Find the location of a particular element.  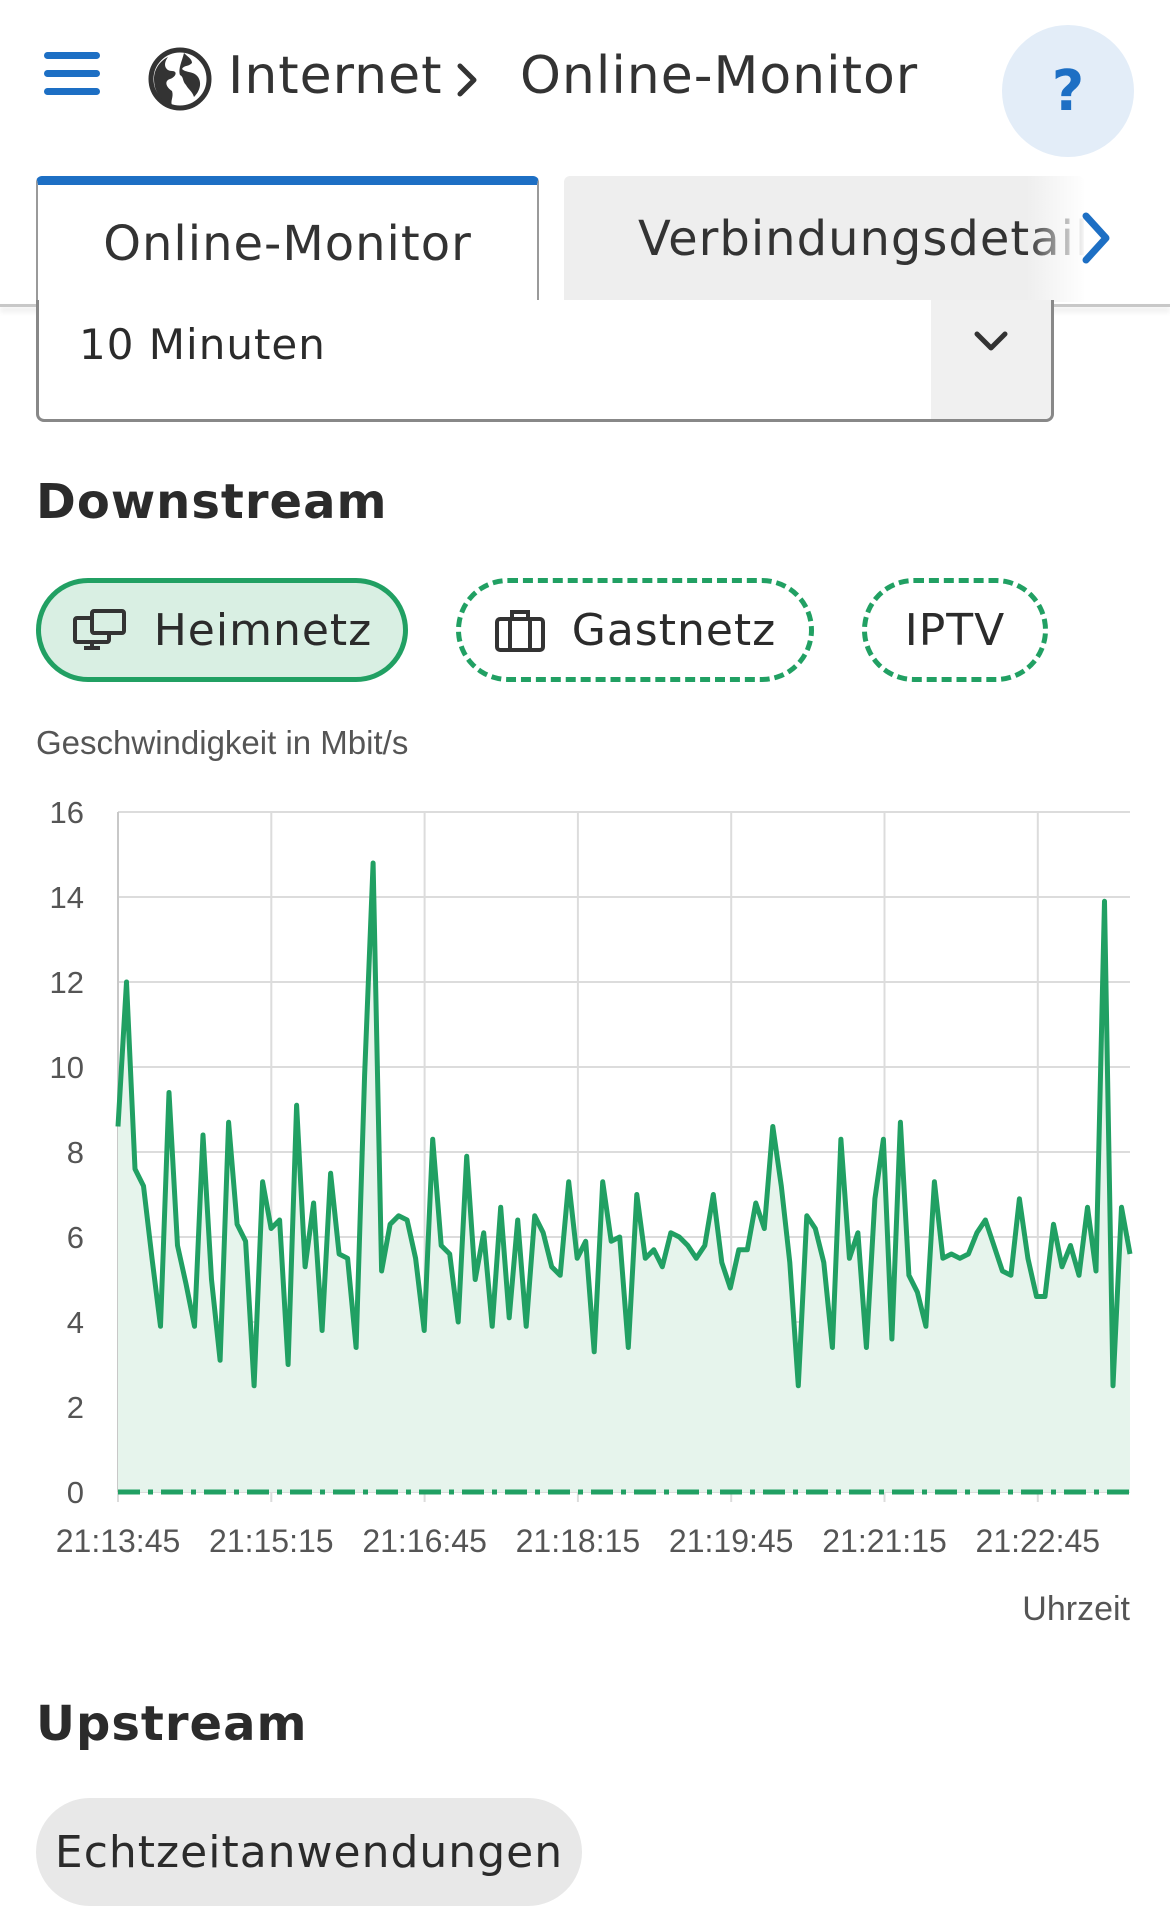

y-tick-label: 6 is located at coordinates (75, 1237).